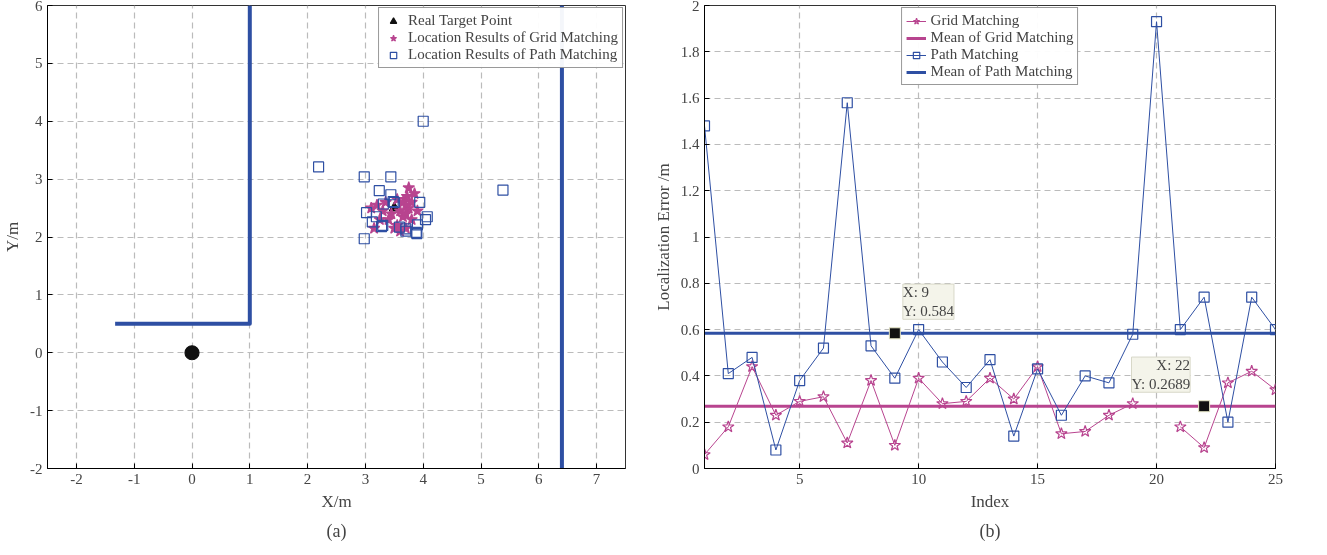  What do you see at coordinates (1161, 375) in the screenshot?
I see `annotation: X: 22 Y: 0.2689` at bounding box center [1161, 375].